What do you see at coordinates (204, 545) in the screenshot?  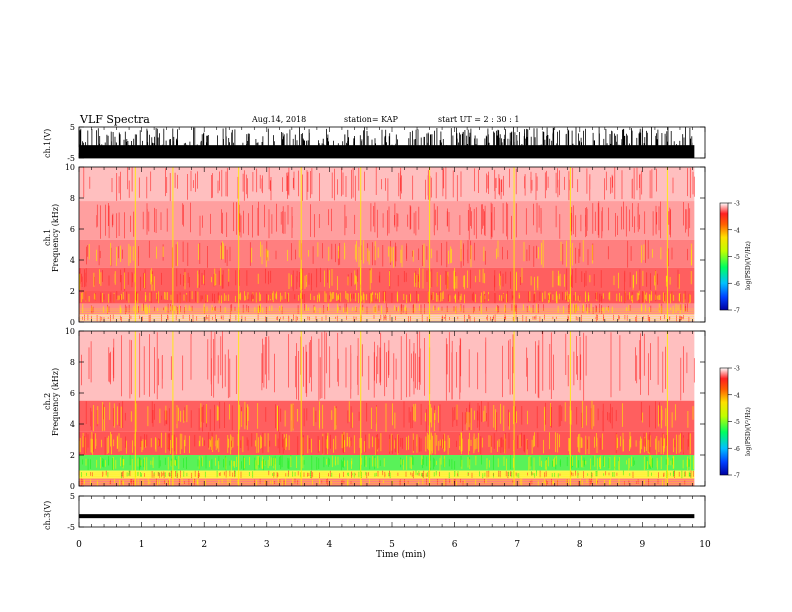 I see `x-tick-label: 2` at bounding box center [204, 545].